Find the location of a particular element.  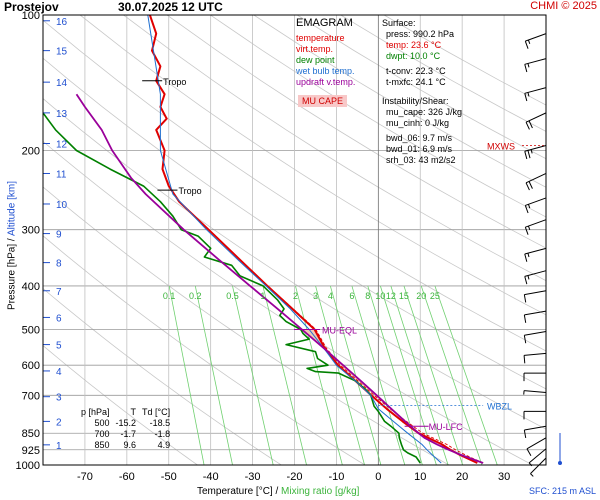

pressure-tick-label: 100 is located at coordinates (31, 16).